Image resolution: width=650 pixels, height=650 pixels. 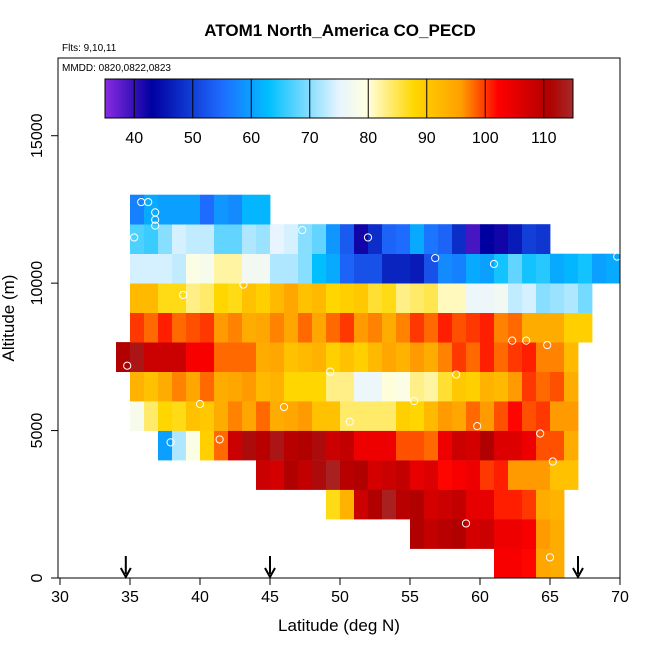 I want to click on x-axis-label: Latitude (deg N), so click(x=339, y=625).